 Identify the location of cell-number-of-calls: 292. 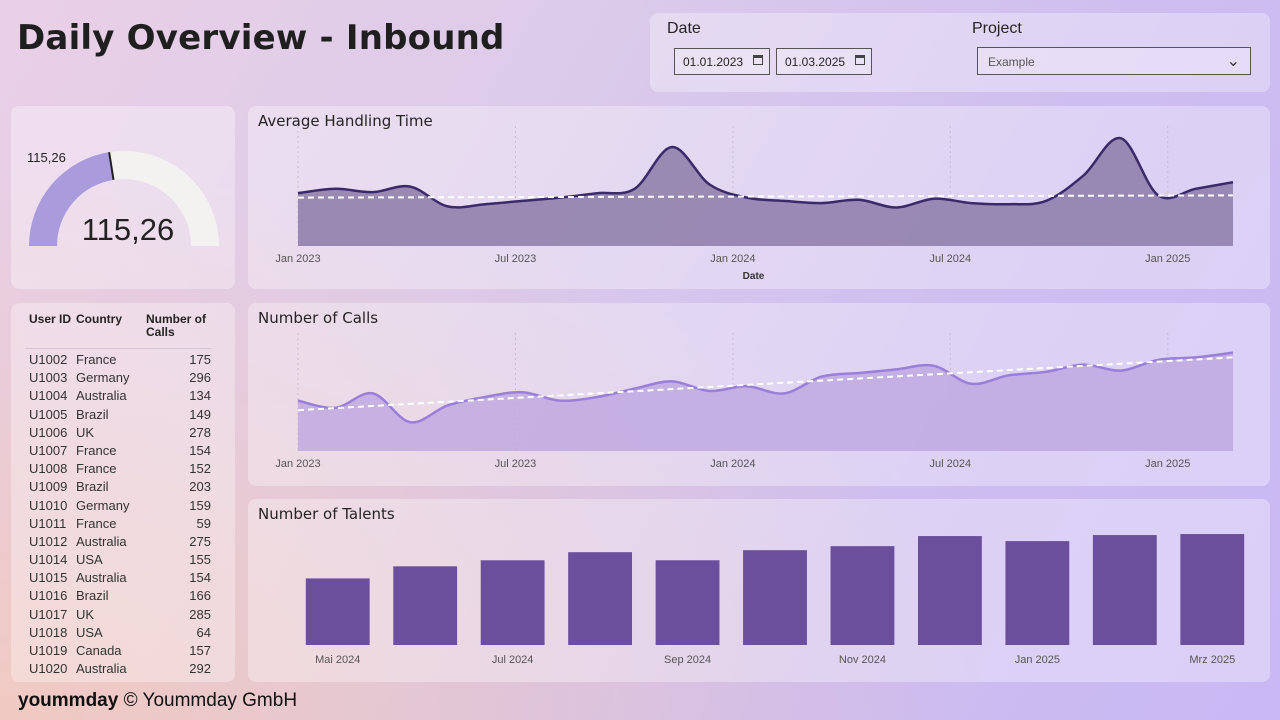
(200, 669).